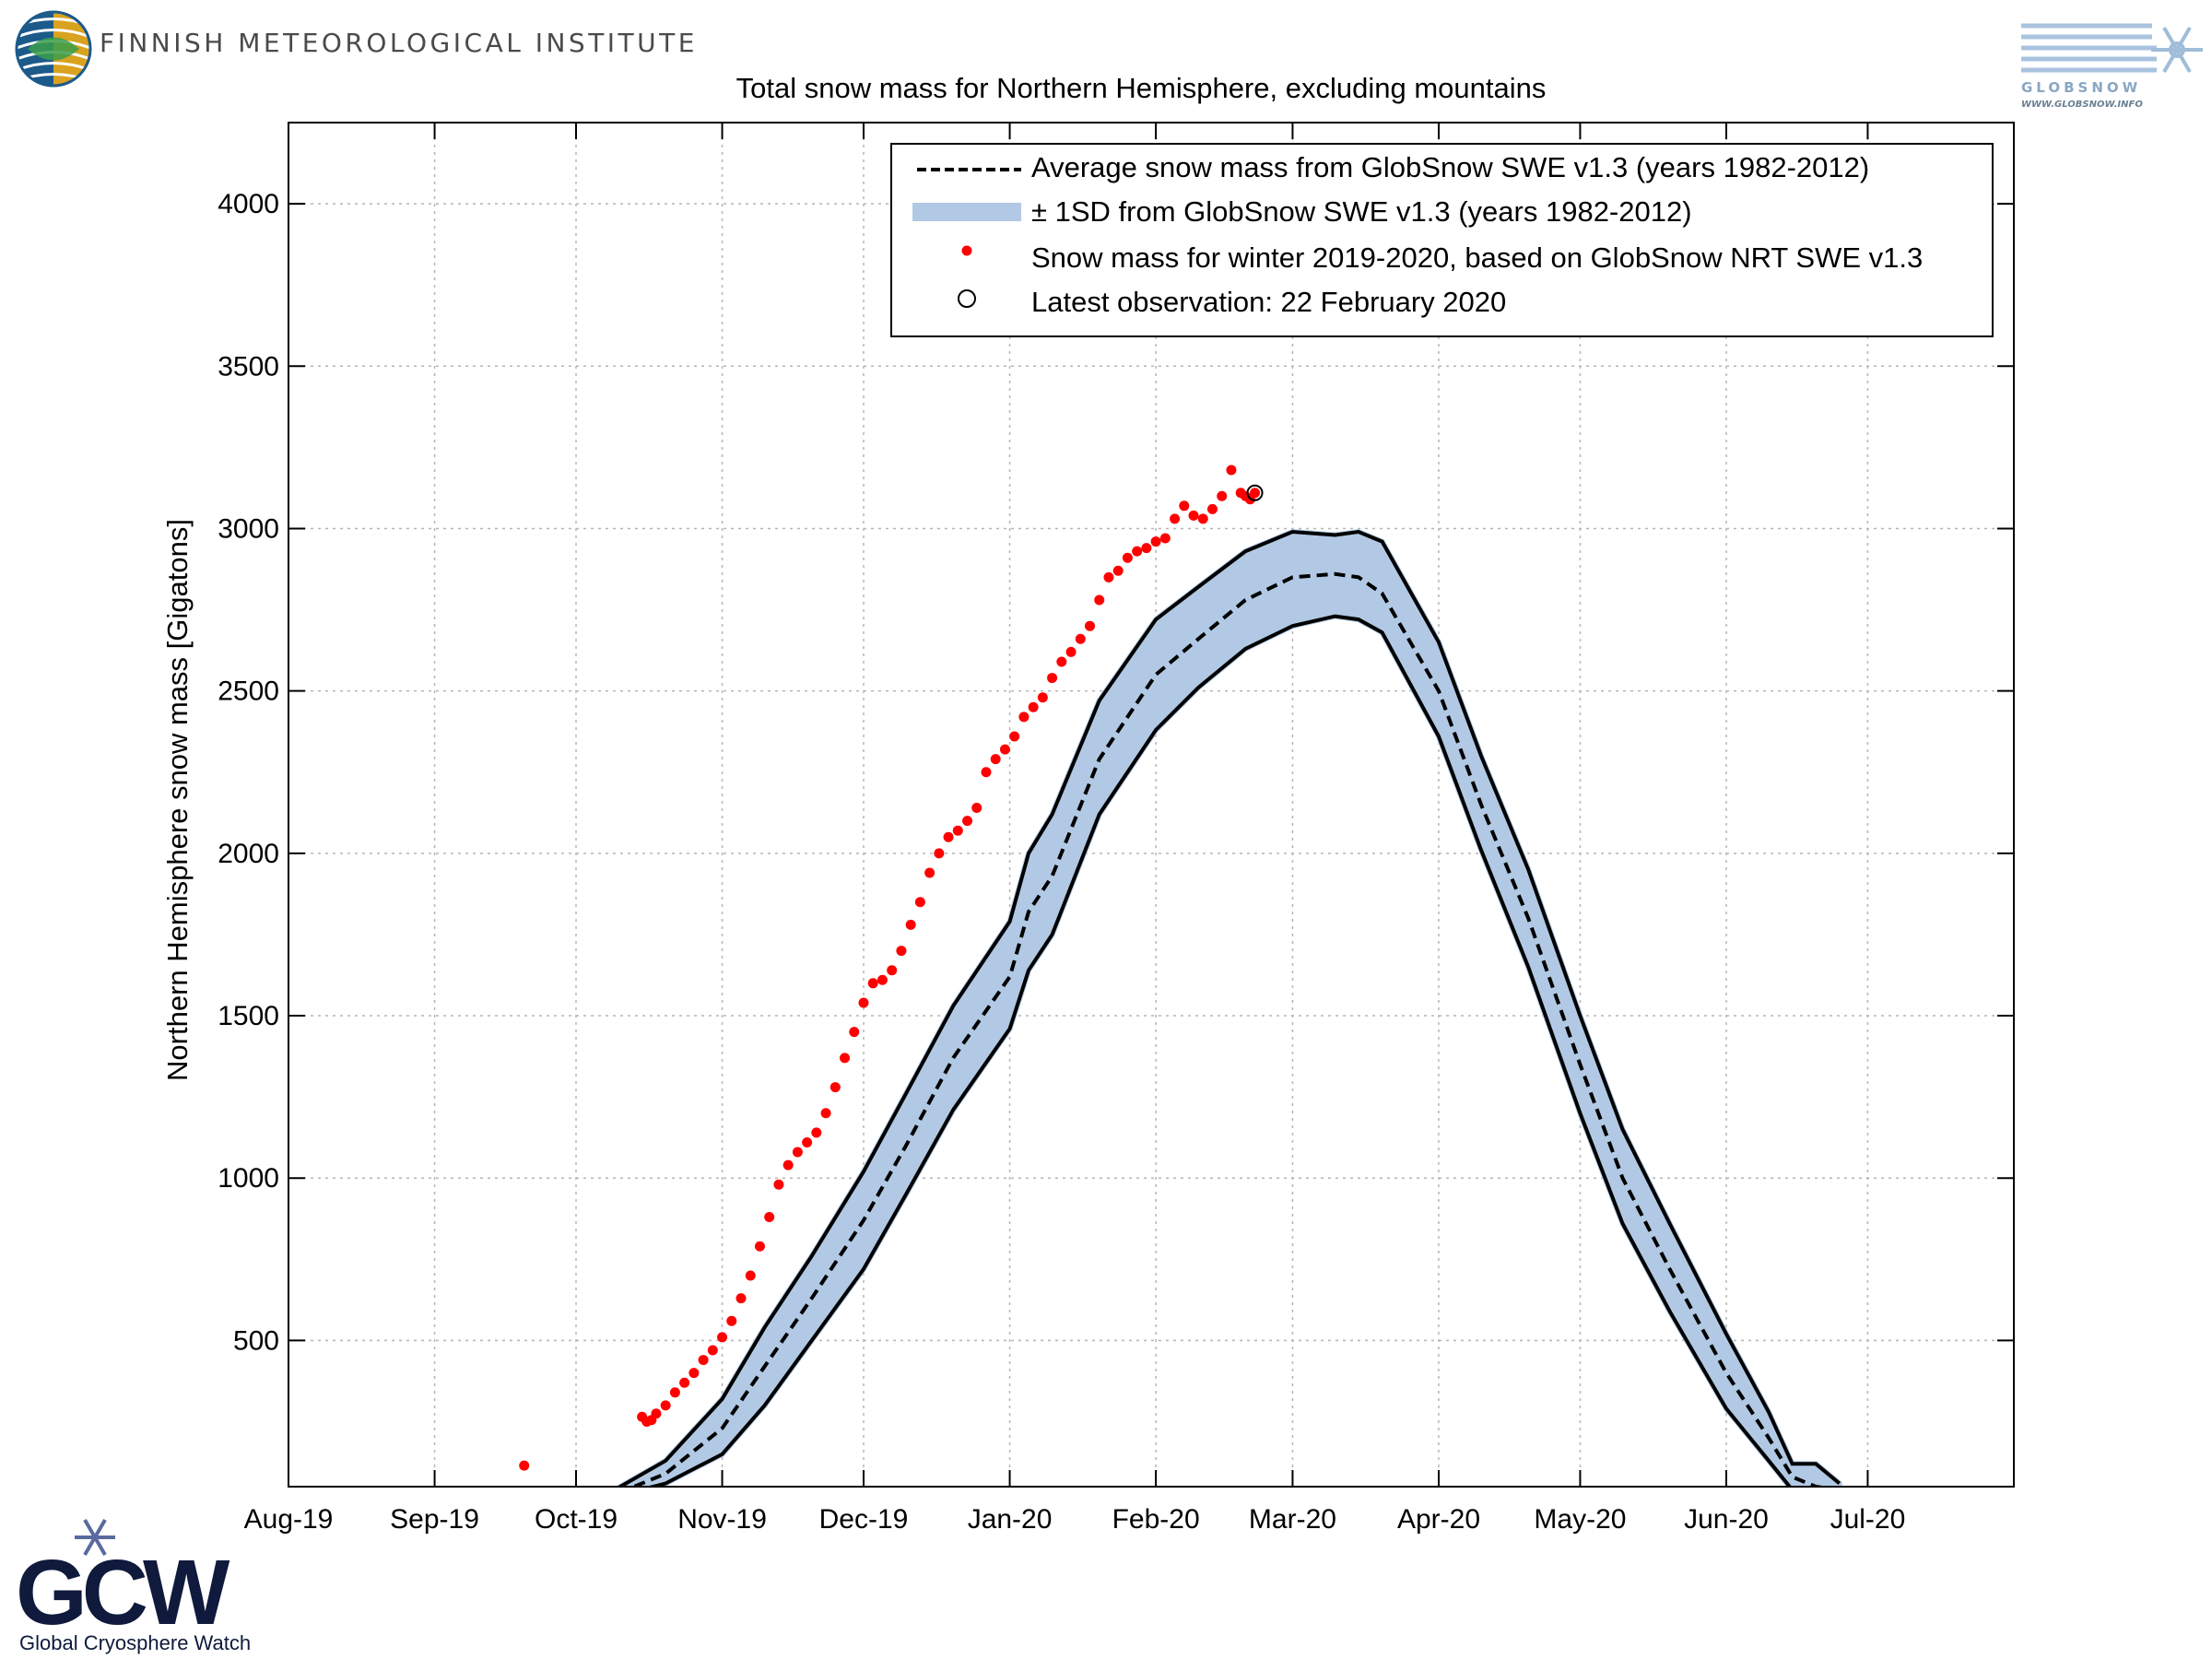  Describe the element at coordinates (248, 204) in the screenshot. I see `y-tick-label: 4000` at that location.